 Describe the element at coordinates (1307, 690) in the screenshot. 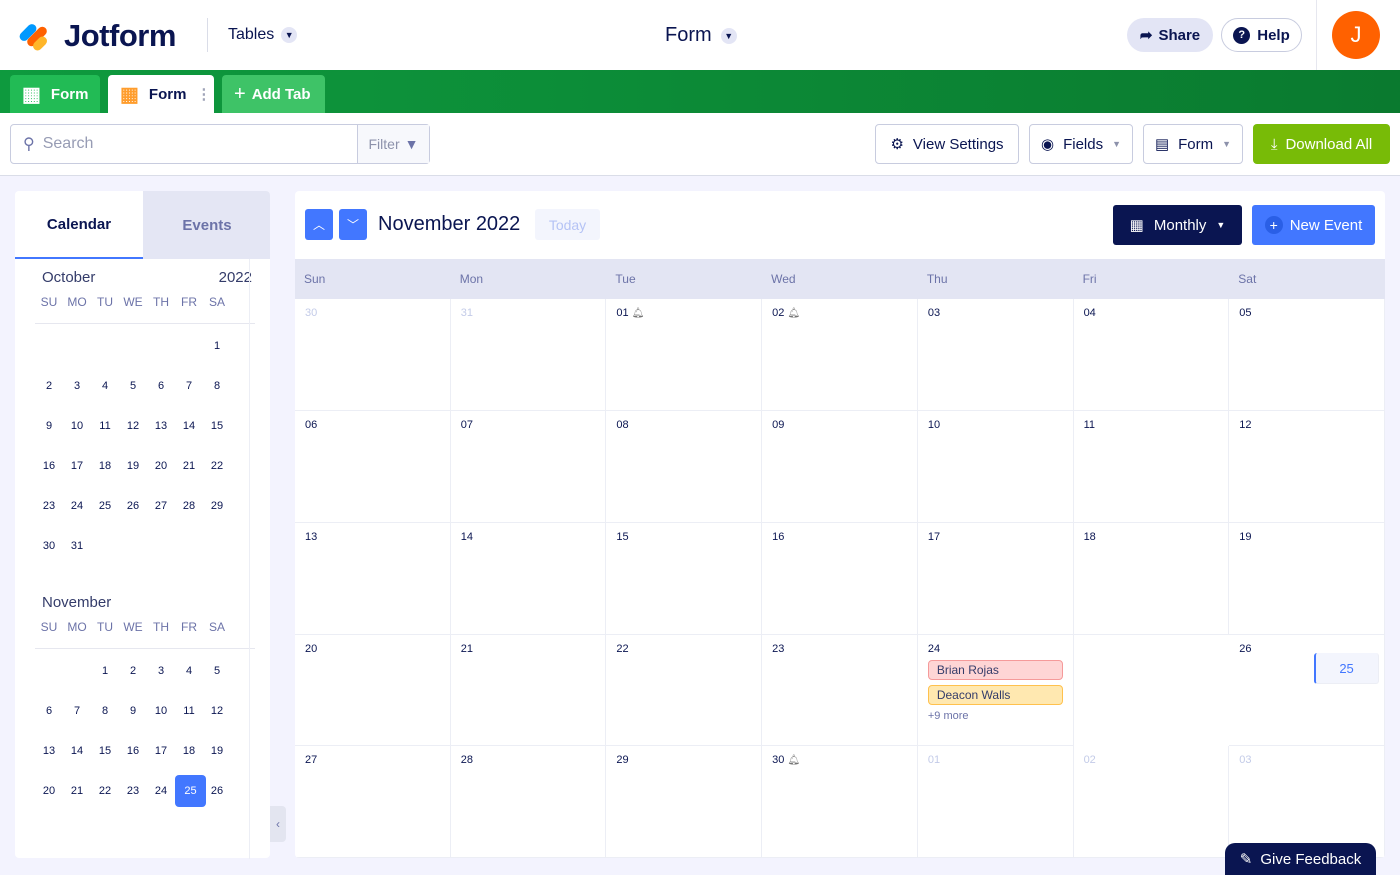

I see `day-cell: 26` at that location.